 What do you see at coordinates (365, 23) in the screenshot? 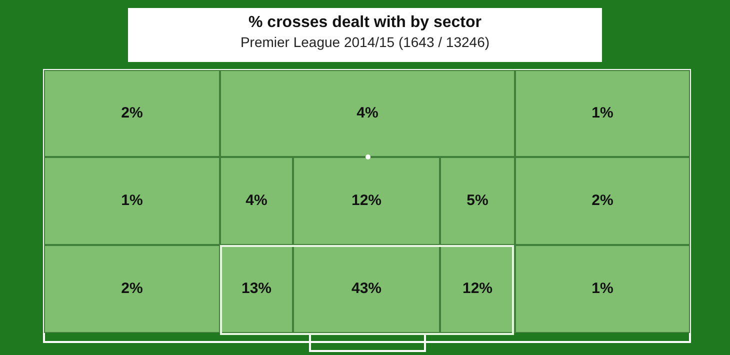
I see `text: % crosses dealt with by sector` at bounding box center [365, 23].